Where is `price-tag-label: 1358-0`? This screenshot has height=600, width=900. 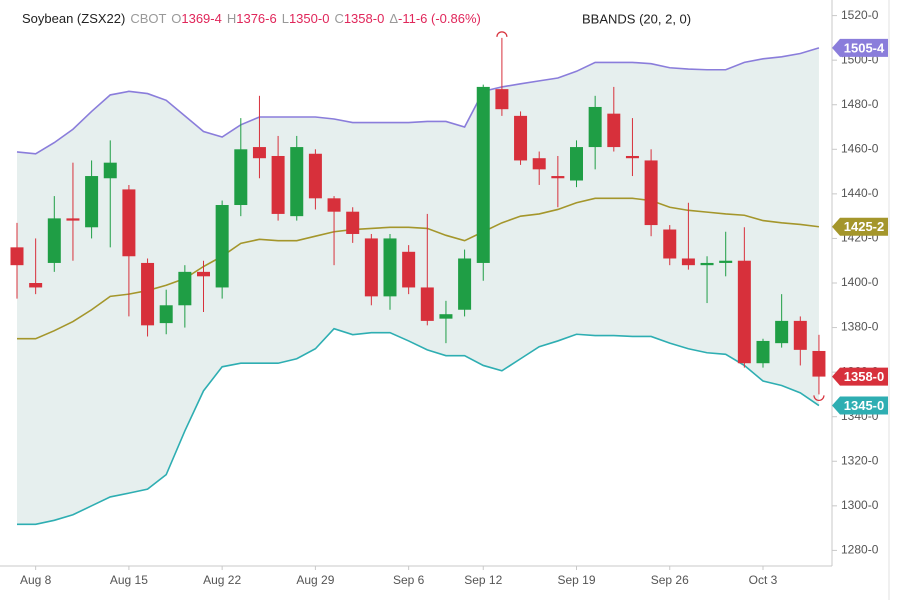
price-tag-label: 1358-0 is located at coordinates (864, 376).